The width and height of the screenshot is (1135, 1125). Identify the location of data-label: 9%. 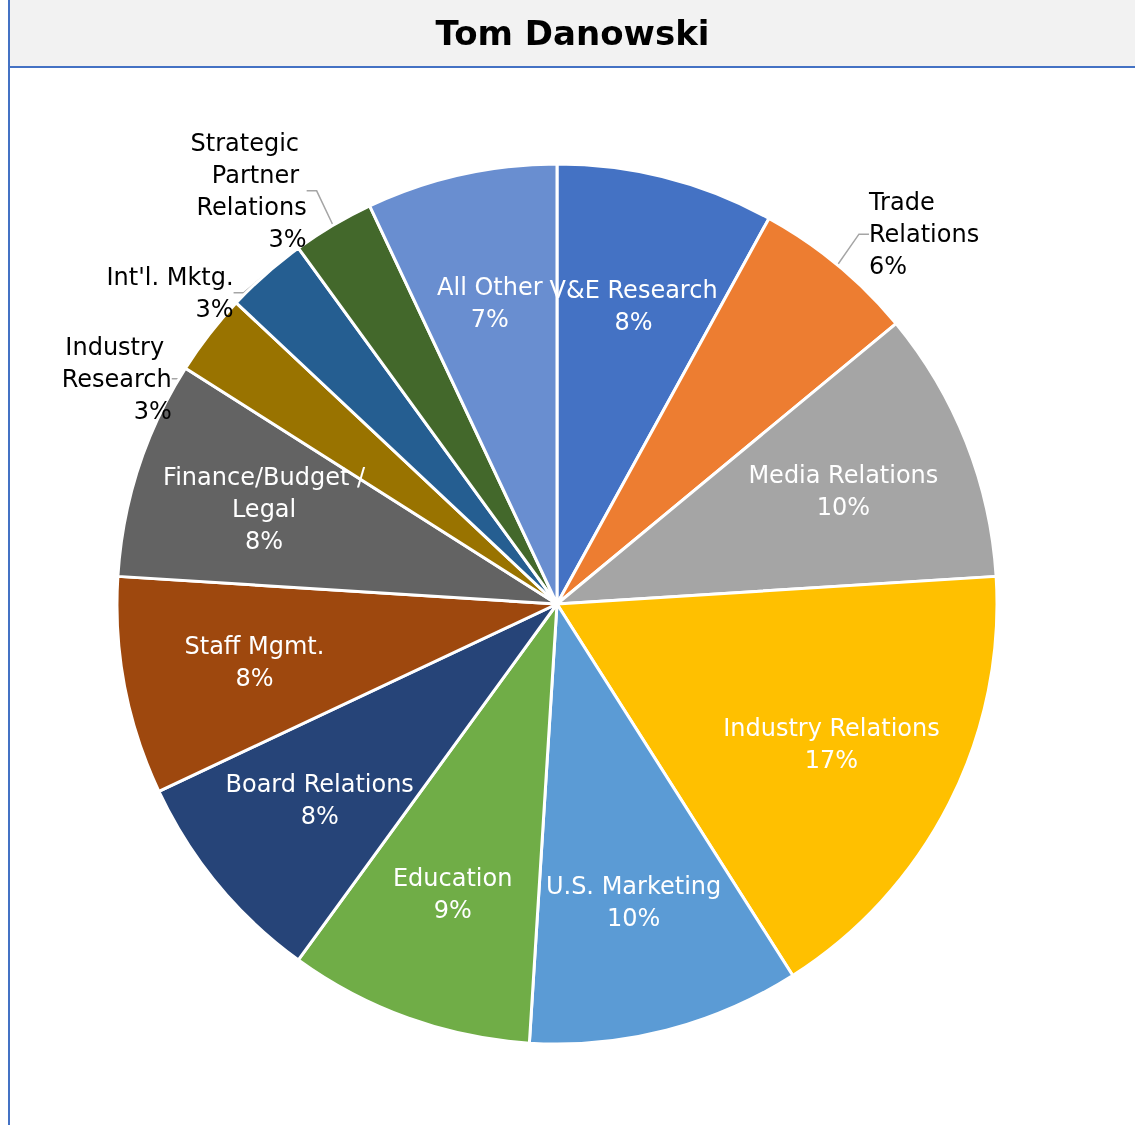
(452, 909).